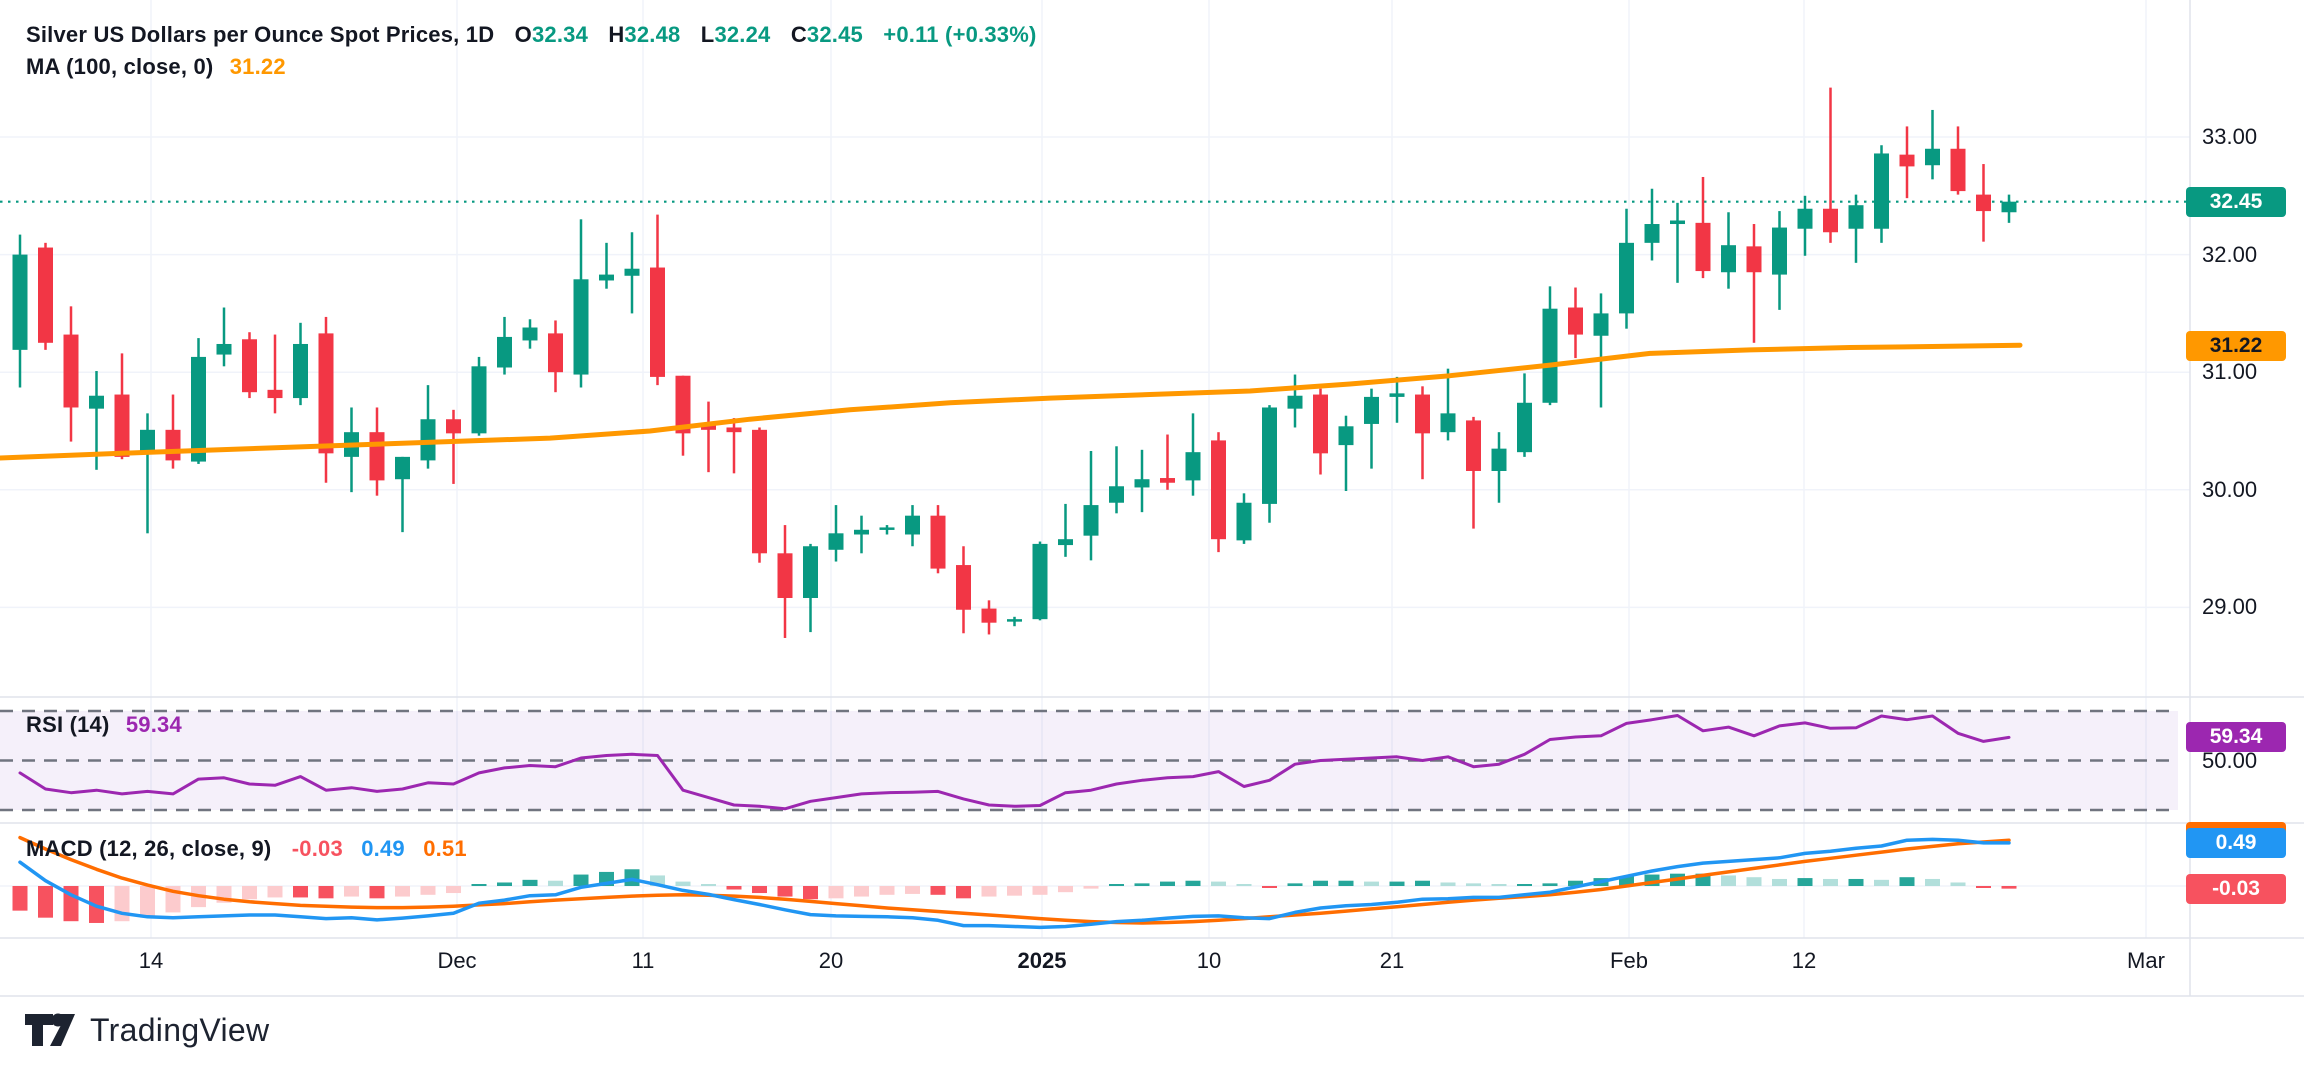  I want to click on time-tick-Feb: Feb, so click(1629, 960).